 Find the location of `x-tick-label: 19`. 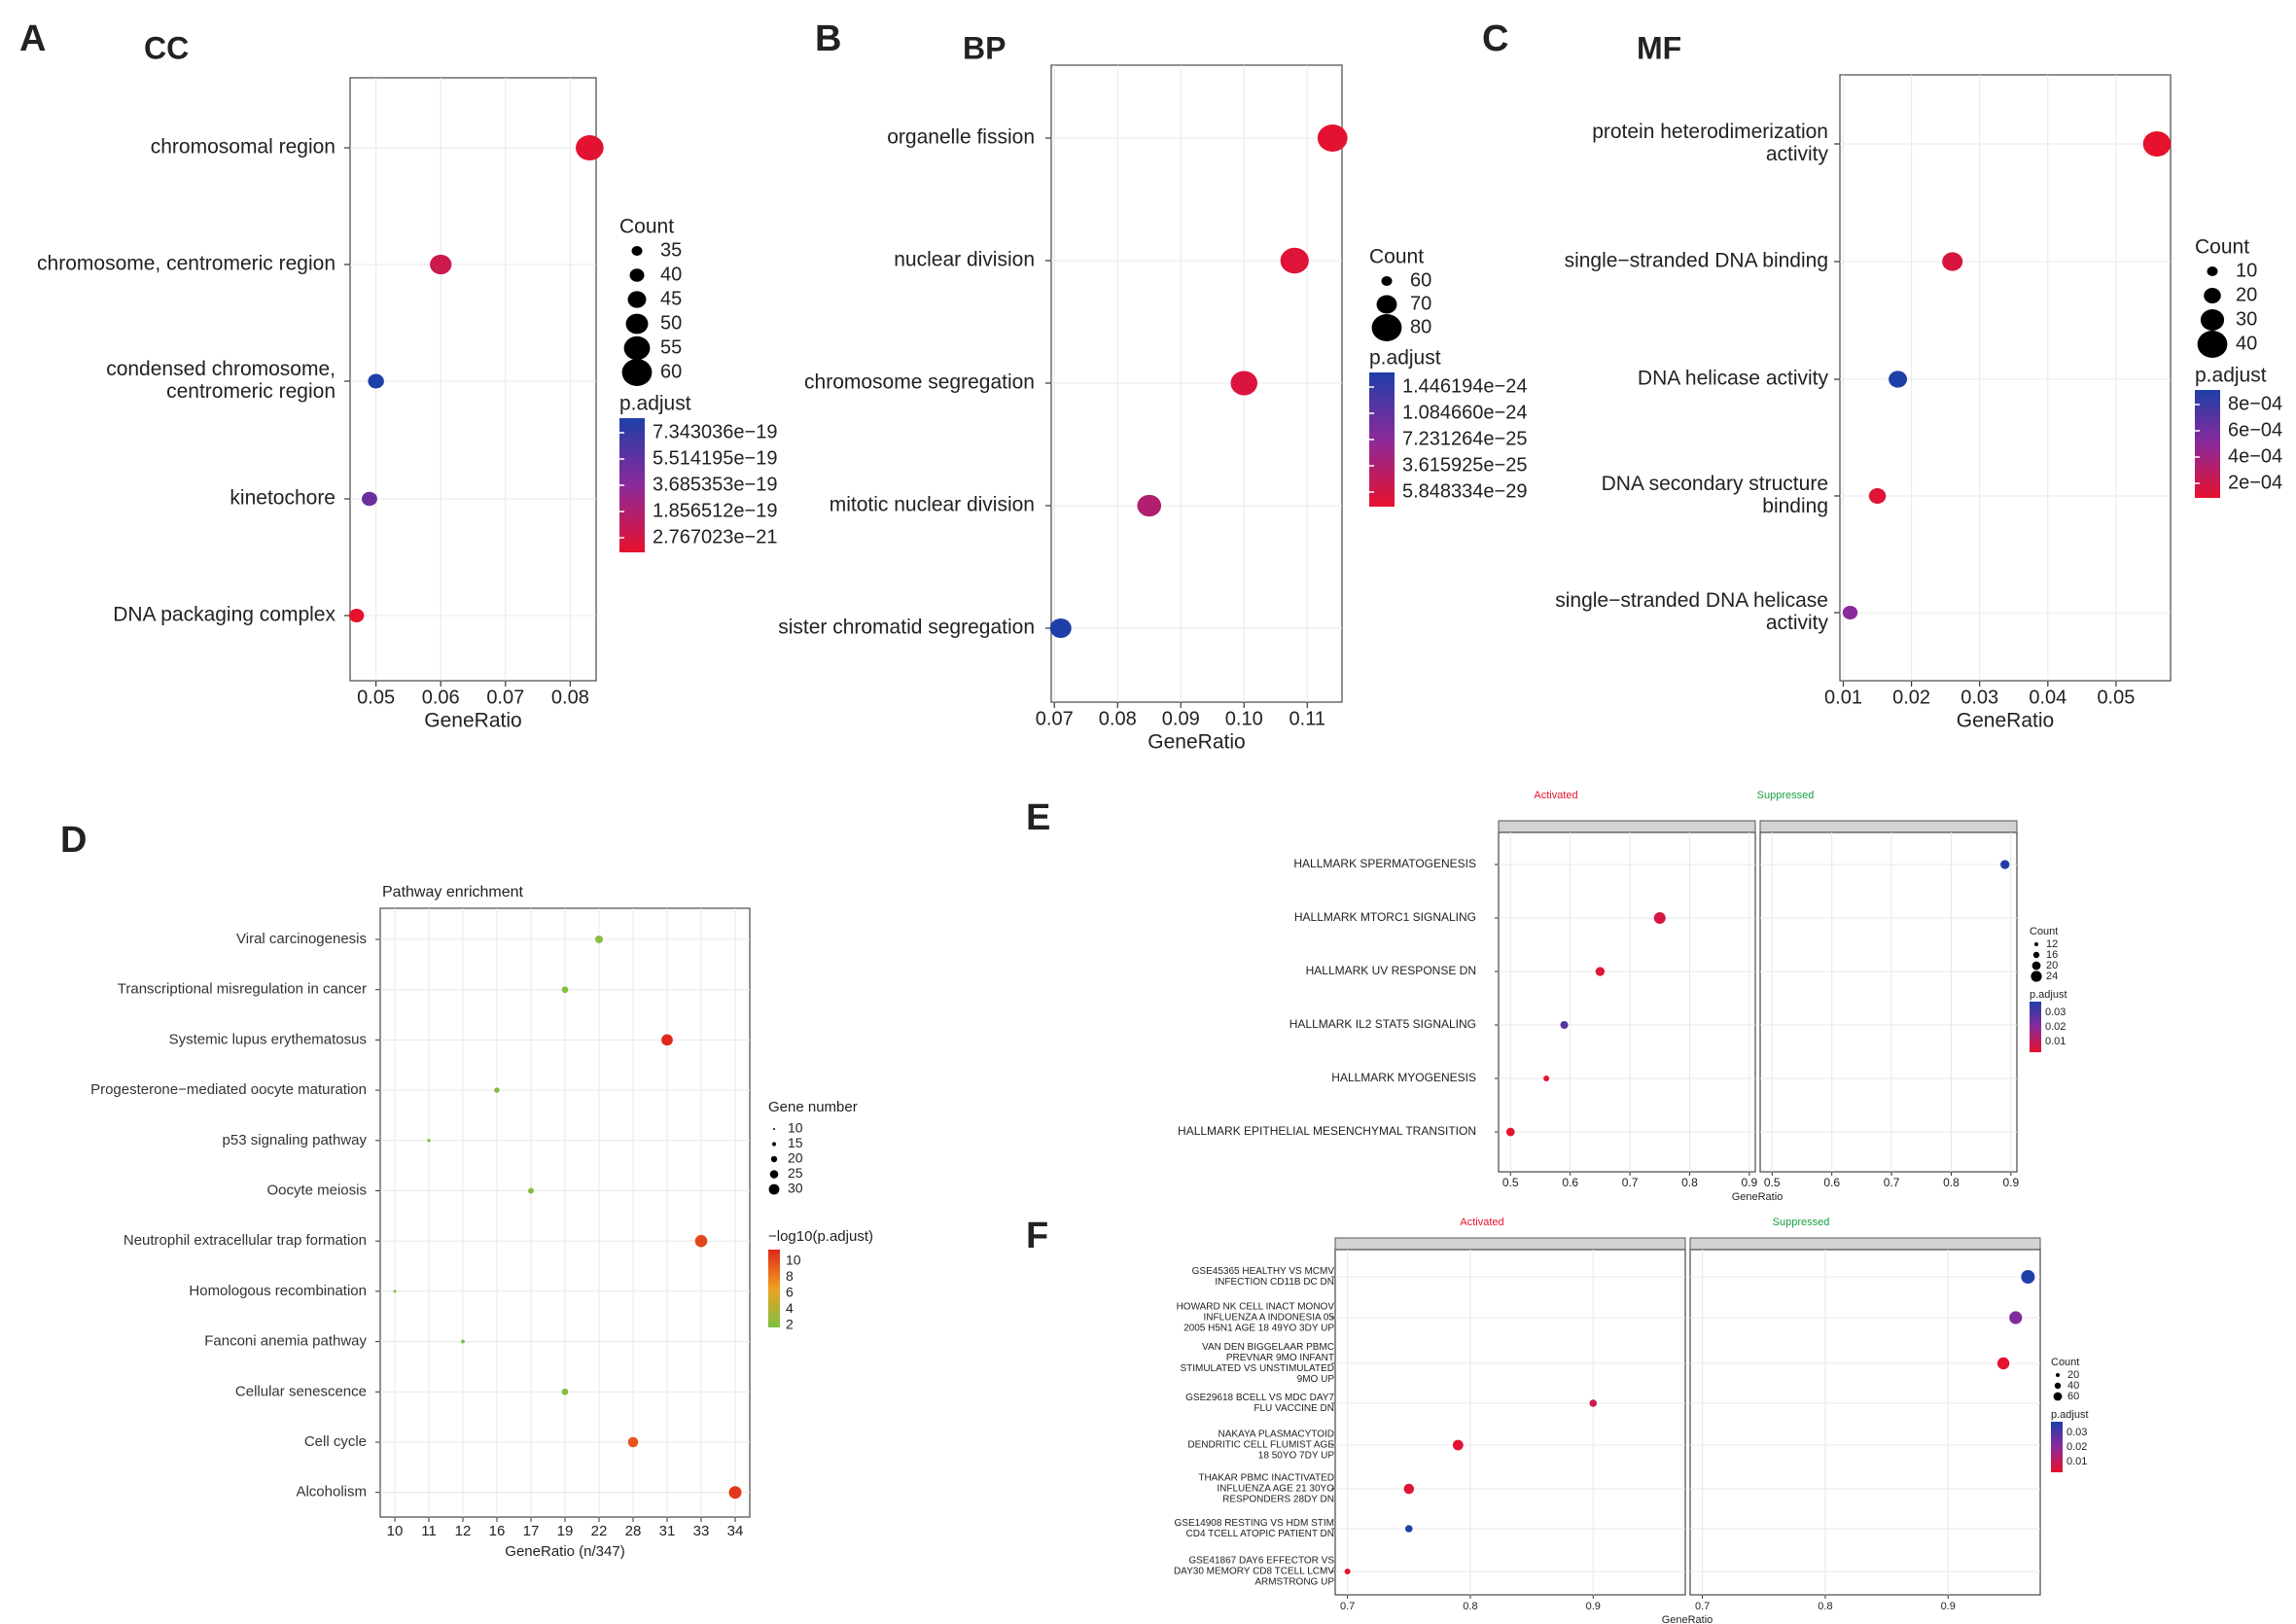

x-tick-label: 19 is located at coordinates (565, 1531).